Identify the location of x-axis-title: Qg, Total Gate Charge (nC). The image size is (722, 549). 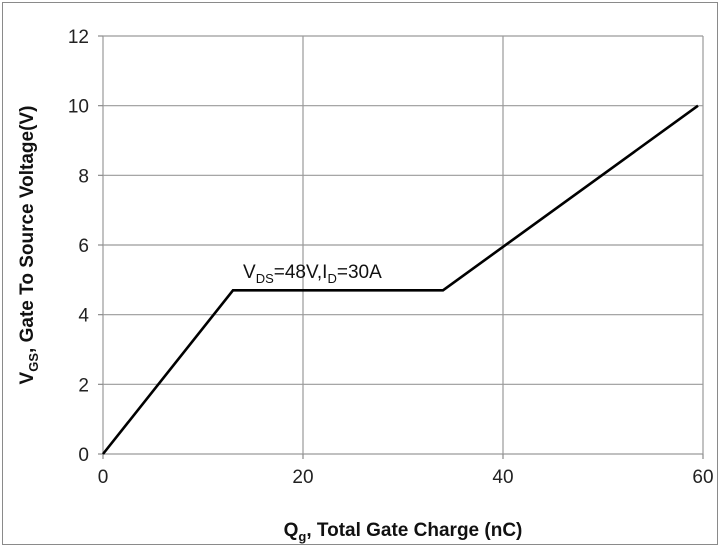
(403, 532).